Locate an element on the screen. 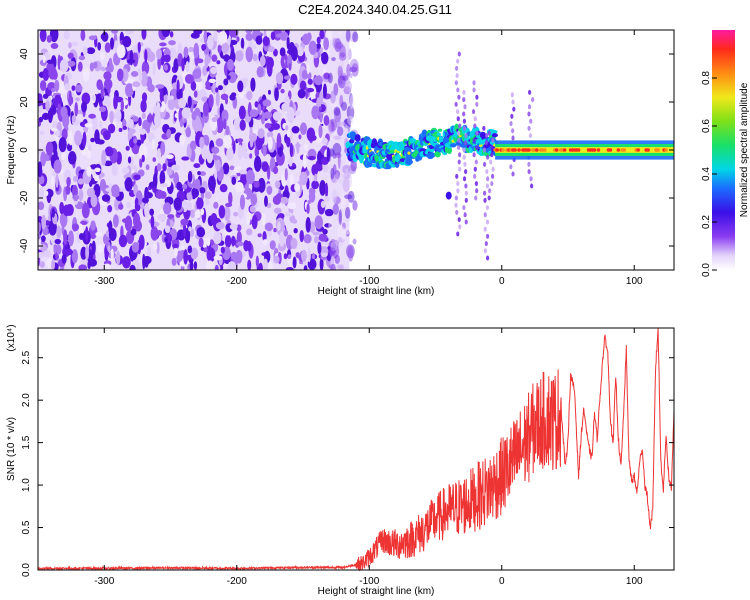 Image resolution: width=750 pixels, height=600 pixels. y-tick-label: 1.0 is located at coordinates (26, 485).